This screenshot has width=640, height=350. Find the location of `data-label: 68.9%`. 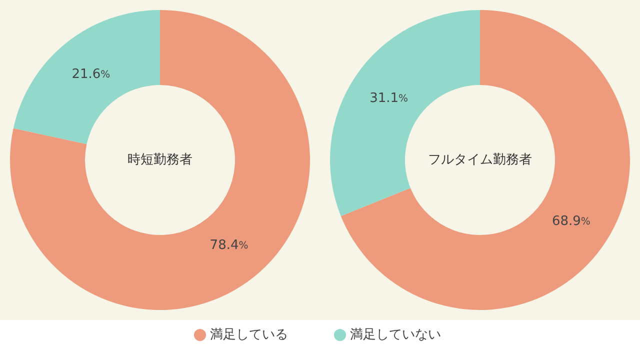

data-label: 68.9% is located at coordinates (571, 222).